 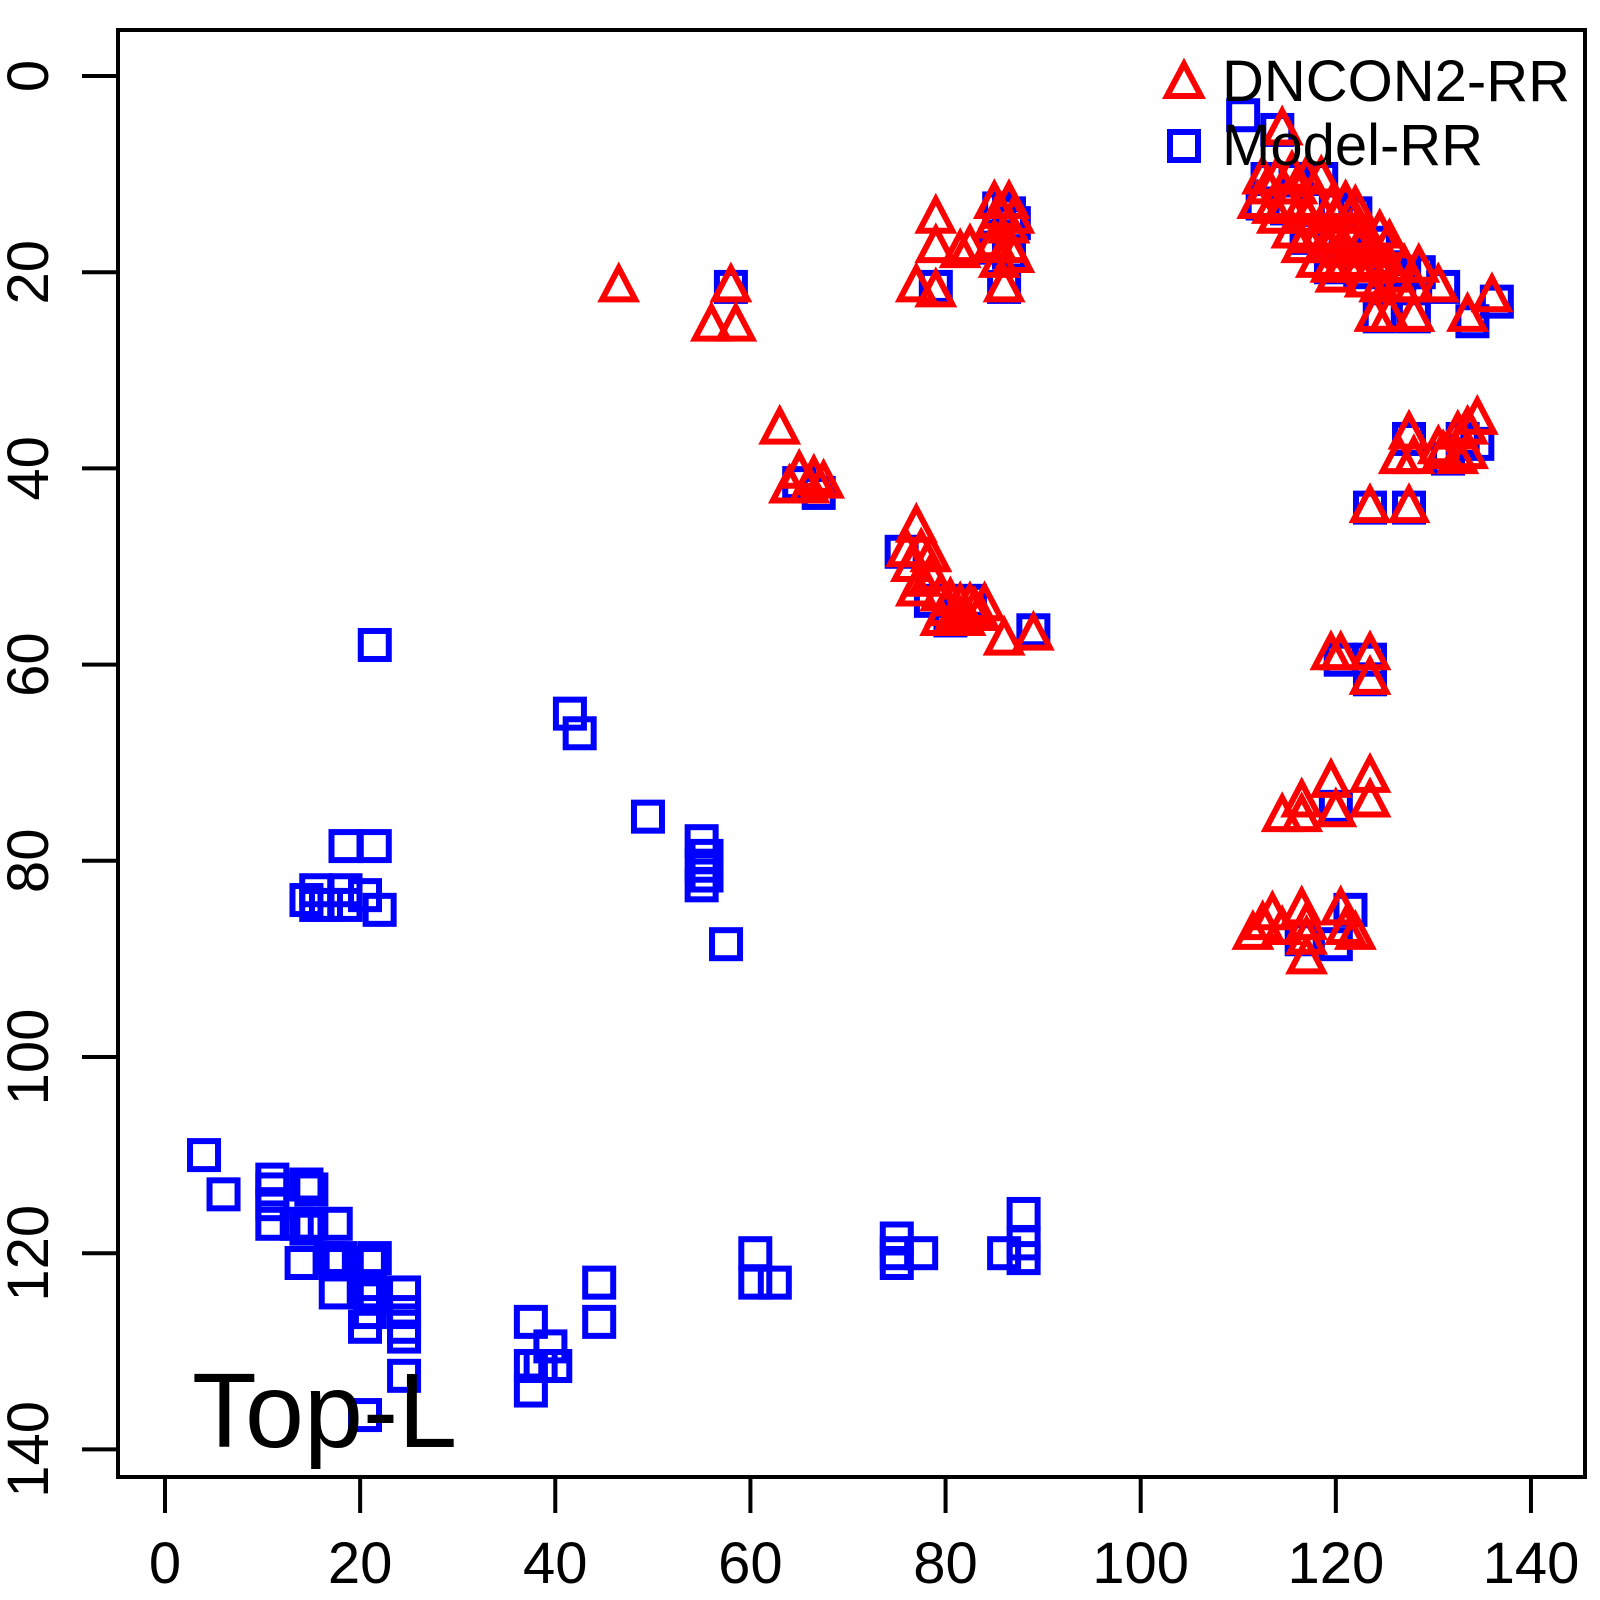 What do you see at coordinates (555, 1563) in the screenshot?
I see `x-tick-label: 40` at bounding box center [555, 1563].